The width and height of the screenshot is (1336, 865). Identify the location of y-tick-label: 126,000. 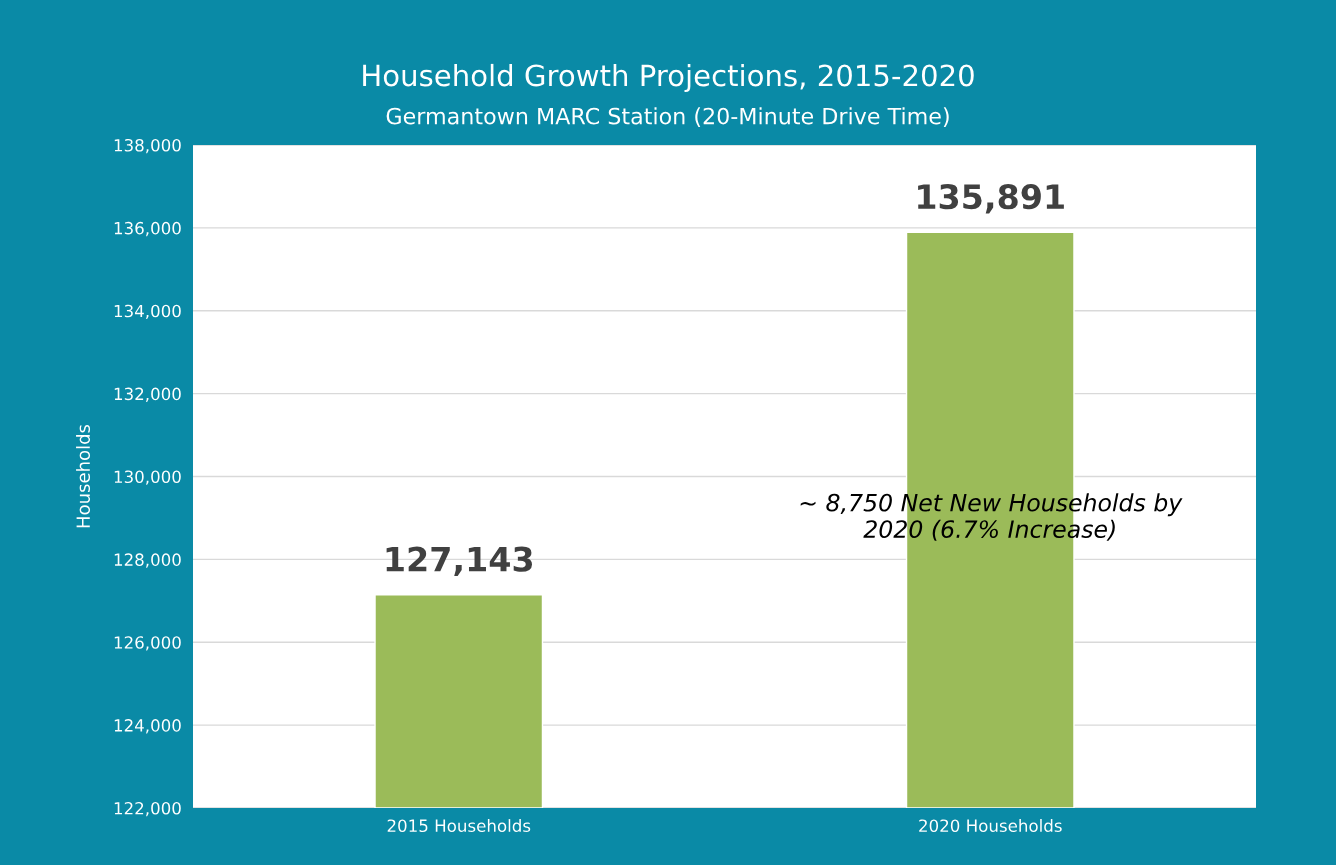
(147, 643).